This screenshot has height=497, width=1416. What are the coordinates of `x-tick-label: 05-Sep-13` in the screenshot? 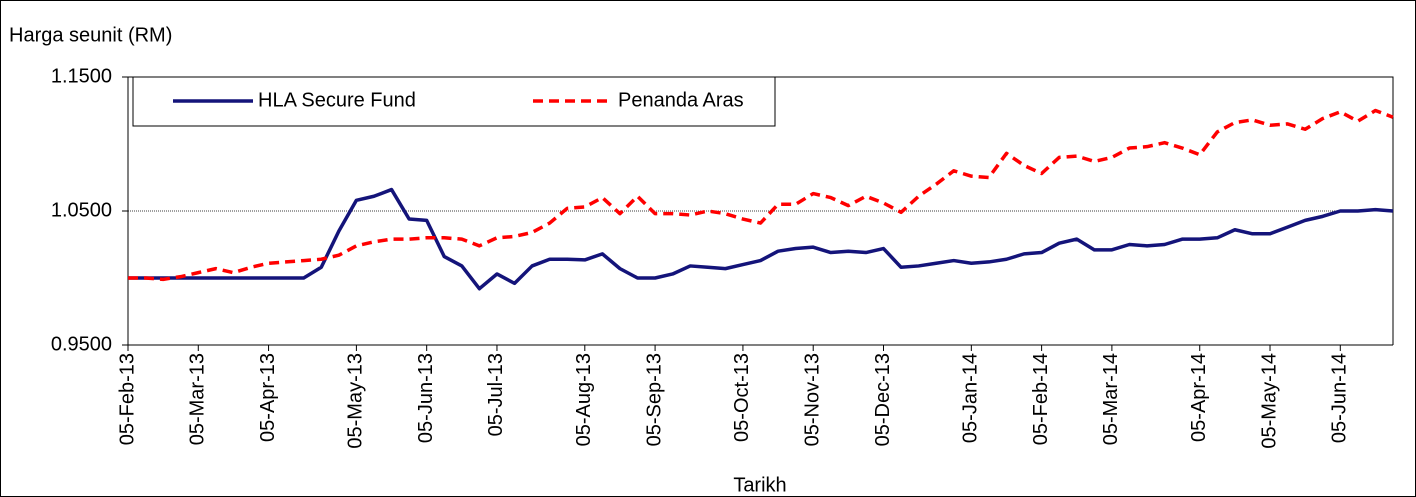 It's located at (654, 399).